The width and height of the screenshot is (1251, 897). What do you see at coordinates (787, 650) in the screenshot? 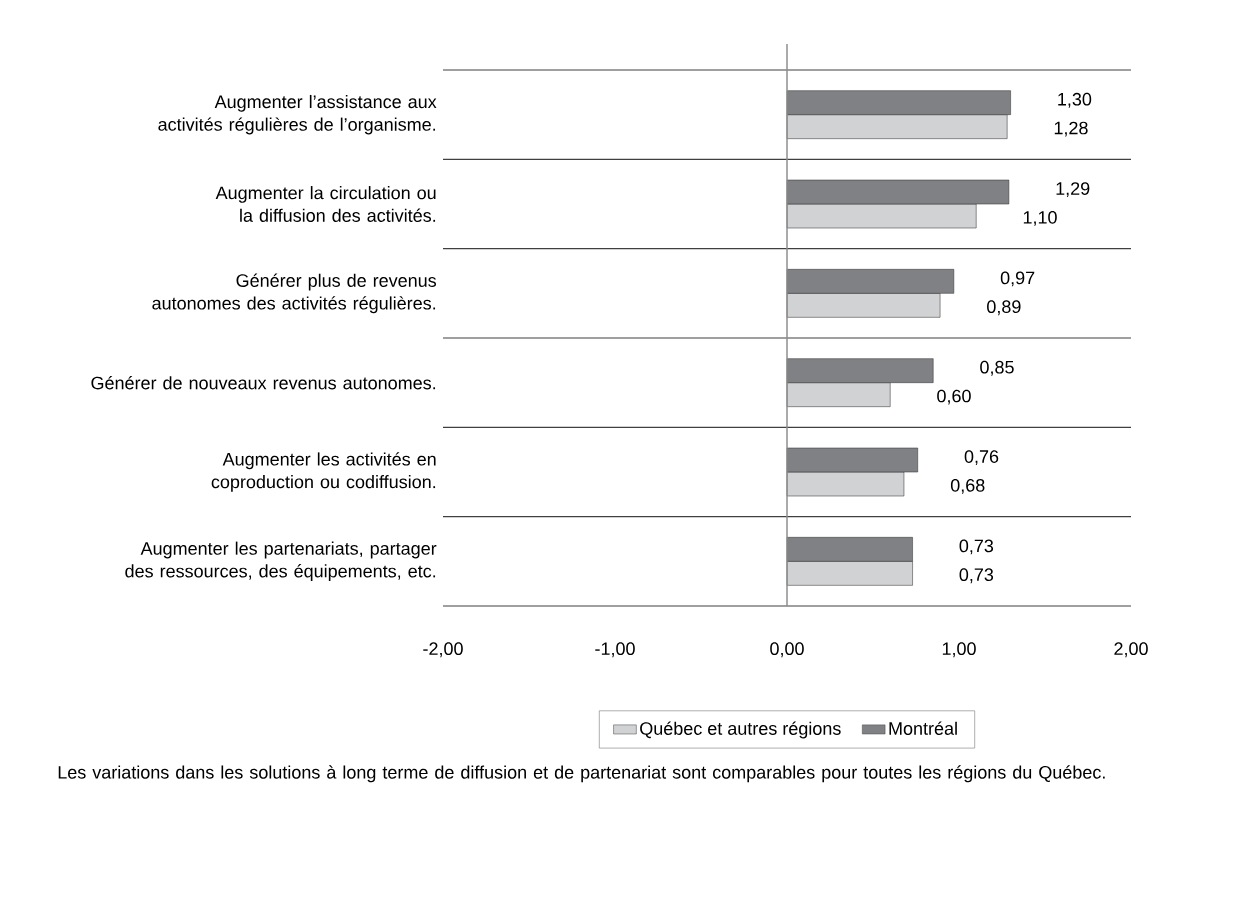
I see `x-tick-label: 0,00` at bounding box center [787, 650].